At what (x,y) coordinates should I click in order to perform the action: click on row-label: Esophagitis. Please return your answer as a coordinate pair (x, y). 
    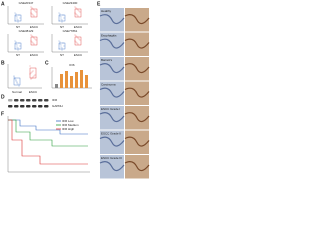
    Looking at the image, I should click on (109, 35).